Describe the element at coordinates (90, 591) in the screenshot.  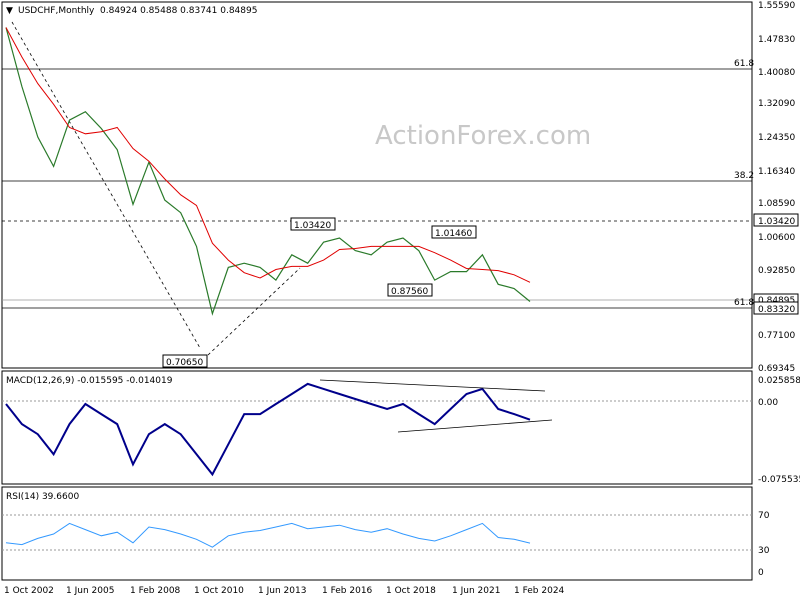
I see `time-tick: 1 Jun 2005` at that location.